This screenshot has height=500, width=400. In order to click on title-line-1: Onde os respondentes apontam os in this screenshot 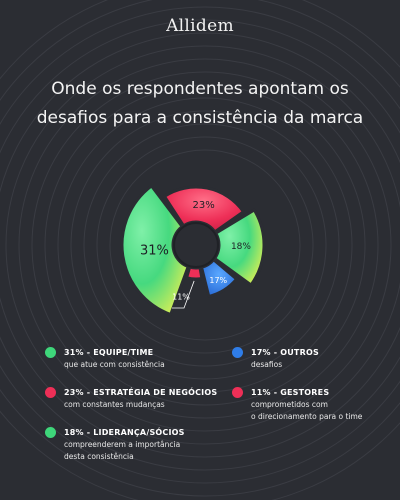, I will do `click(200, 89)`.